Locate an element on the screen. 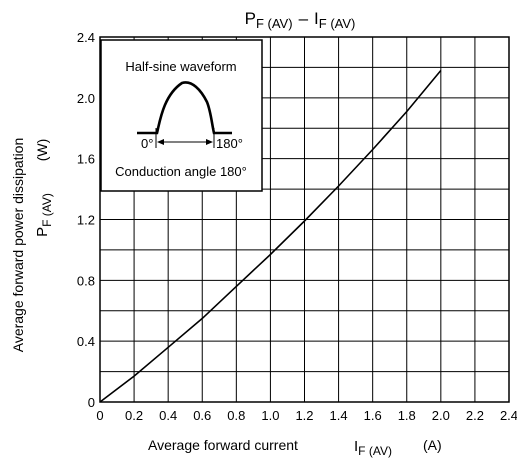  x-tick-label: 1.2 is located at coordinates (304, 415).